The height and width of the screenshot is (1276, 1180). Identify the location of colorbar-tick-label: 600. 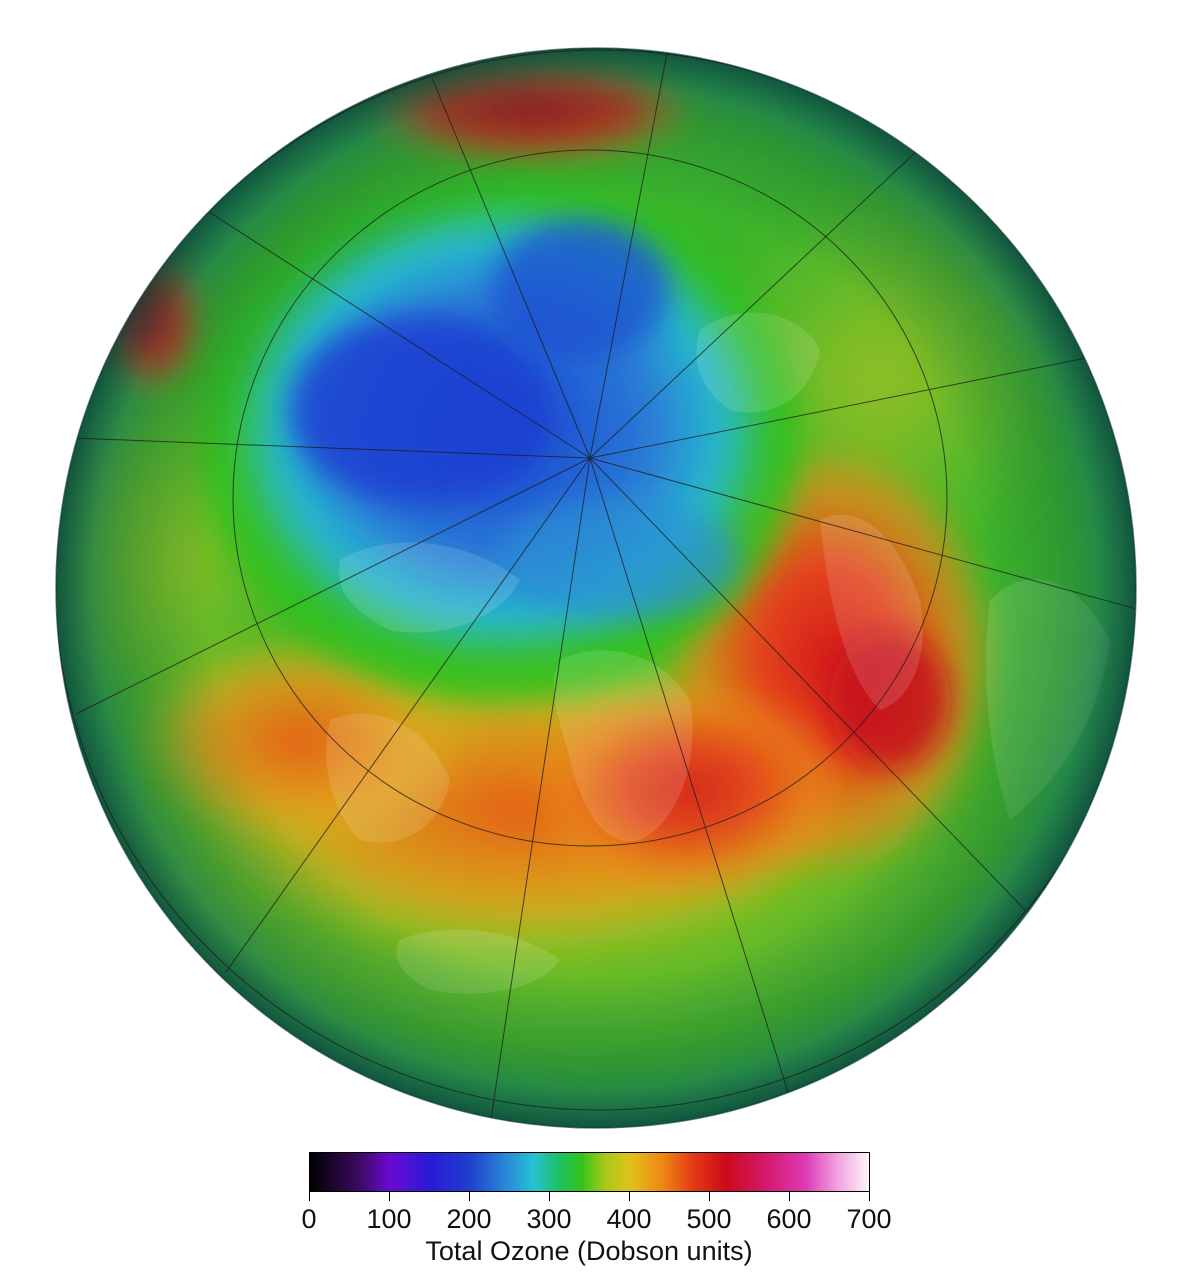
(789, 1219).